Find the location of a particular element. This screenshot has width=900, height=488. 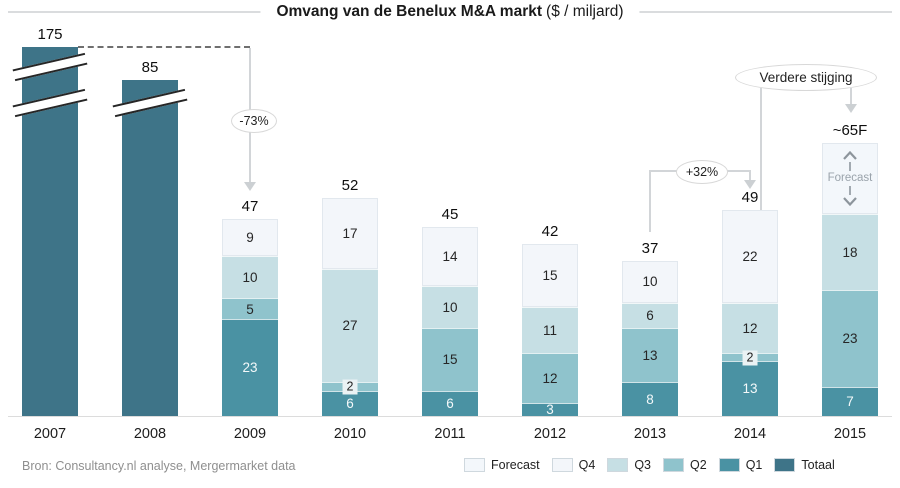

drop-percentage-badge: -73% is located at coordinates (254, 121).